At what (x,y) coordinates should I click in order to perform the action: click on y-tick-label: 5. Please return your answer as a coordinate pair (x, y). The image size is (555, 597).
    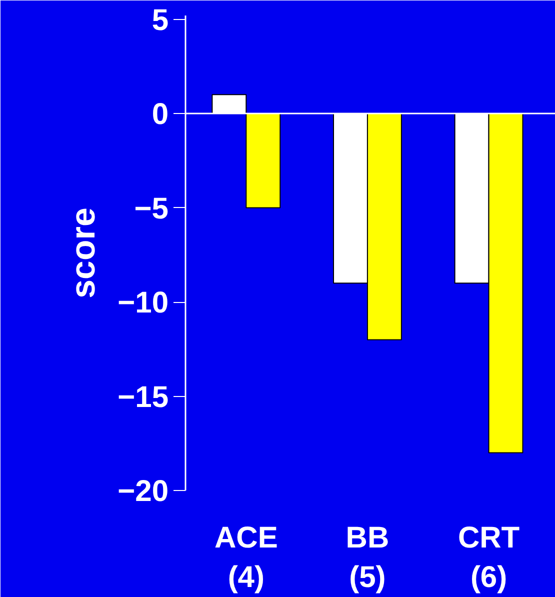
    Looking at the image, I should click on (160, 20).